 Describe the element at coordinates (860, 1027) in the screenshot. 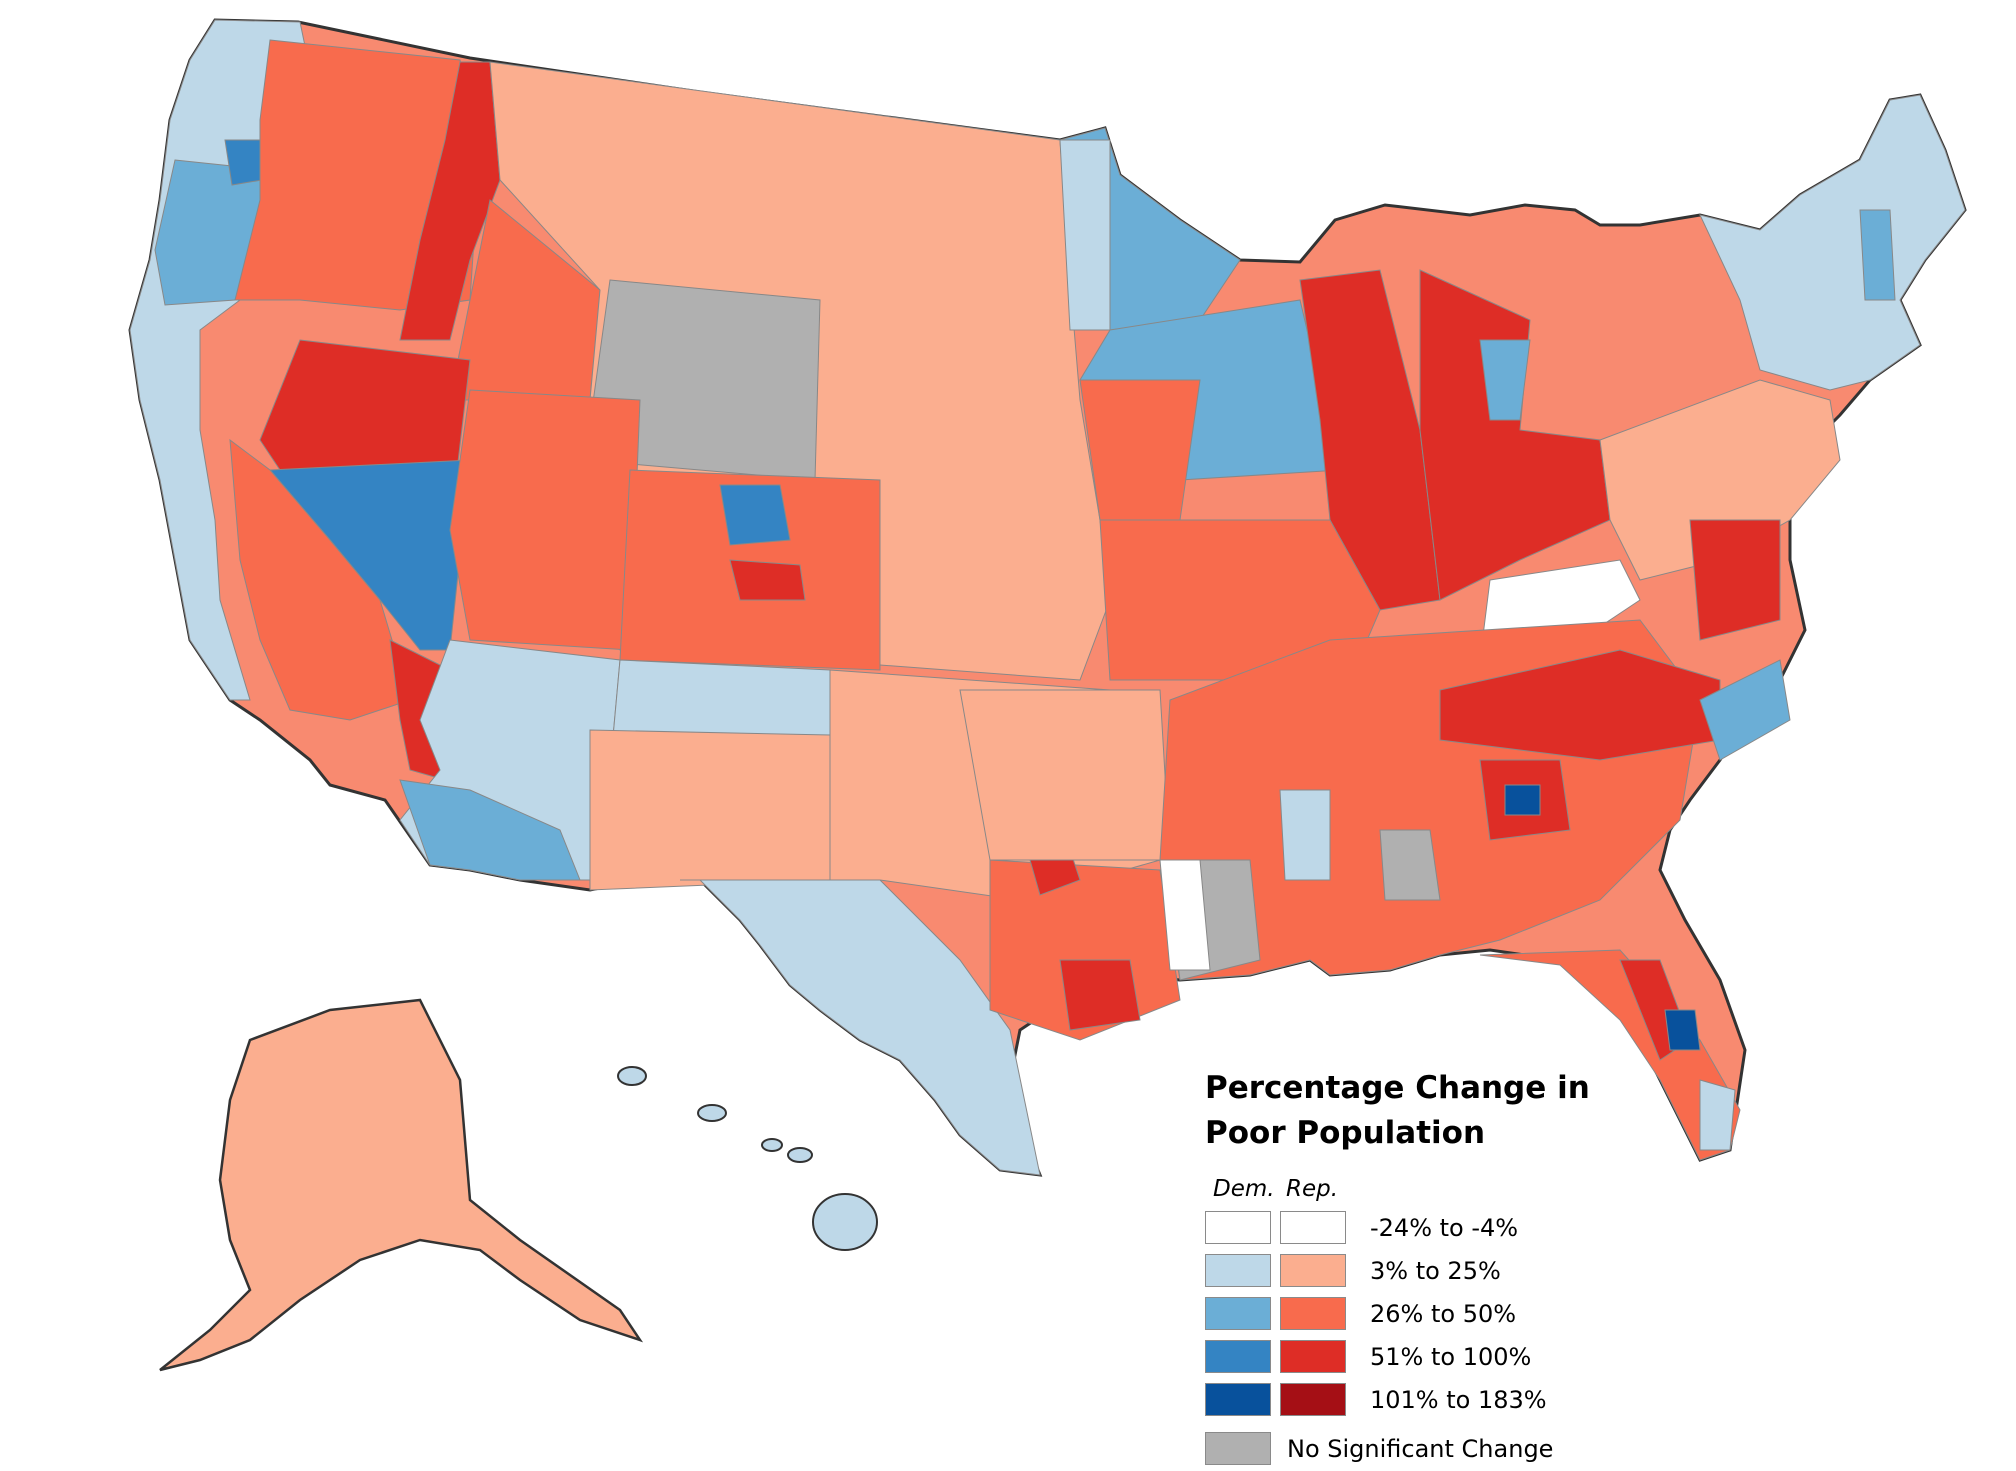

I see `region-texas-west` at that location.